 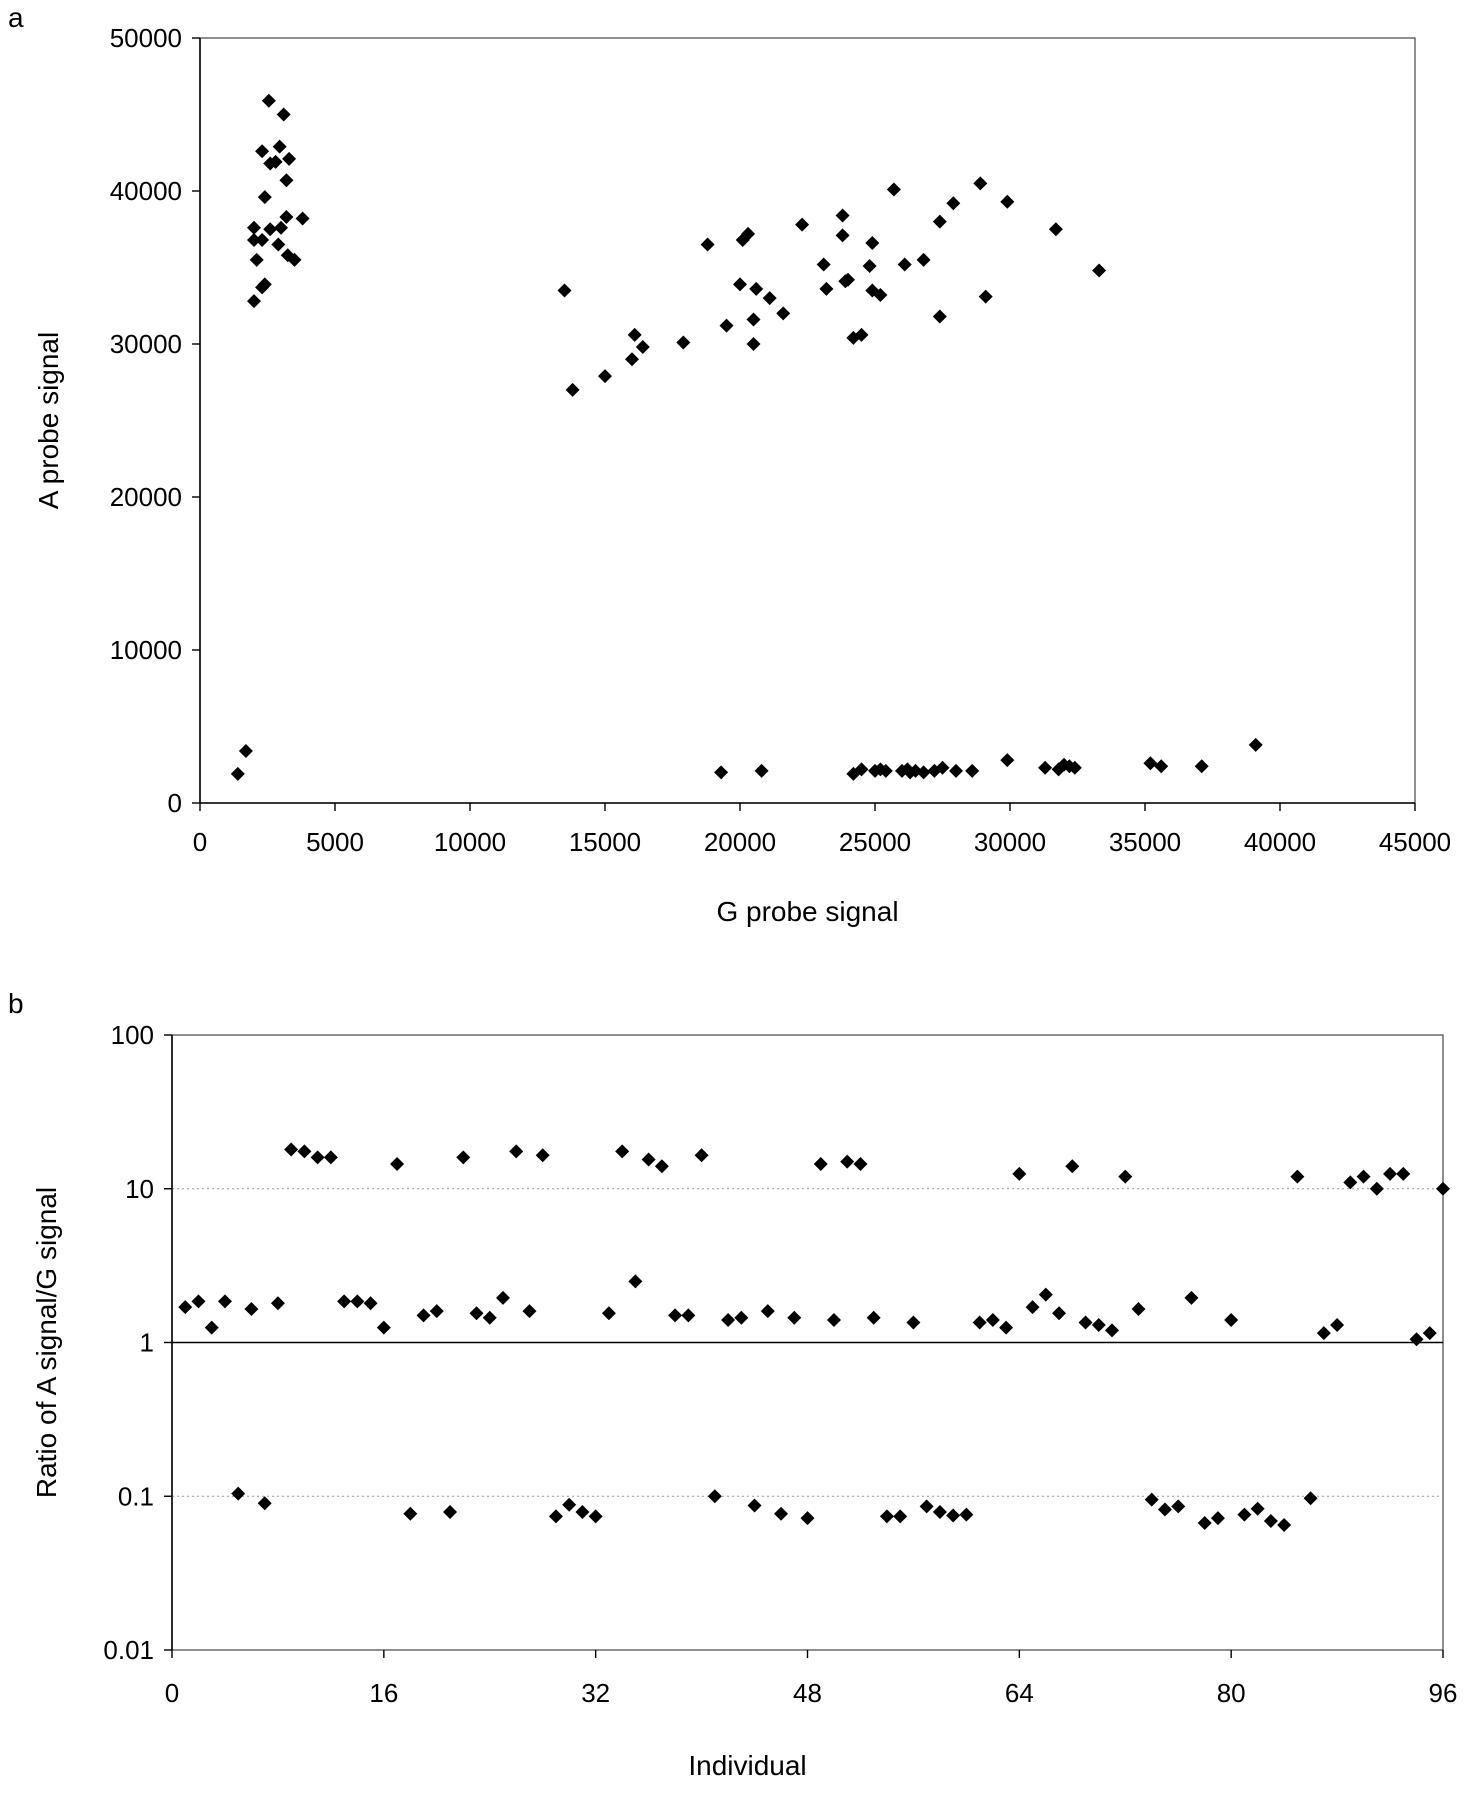 I want to click on y-tick-label: 1, so click(x=147, y=1343).